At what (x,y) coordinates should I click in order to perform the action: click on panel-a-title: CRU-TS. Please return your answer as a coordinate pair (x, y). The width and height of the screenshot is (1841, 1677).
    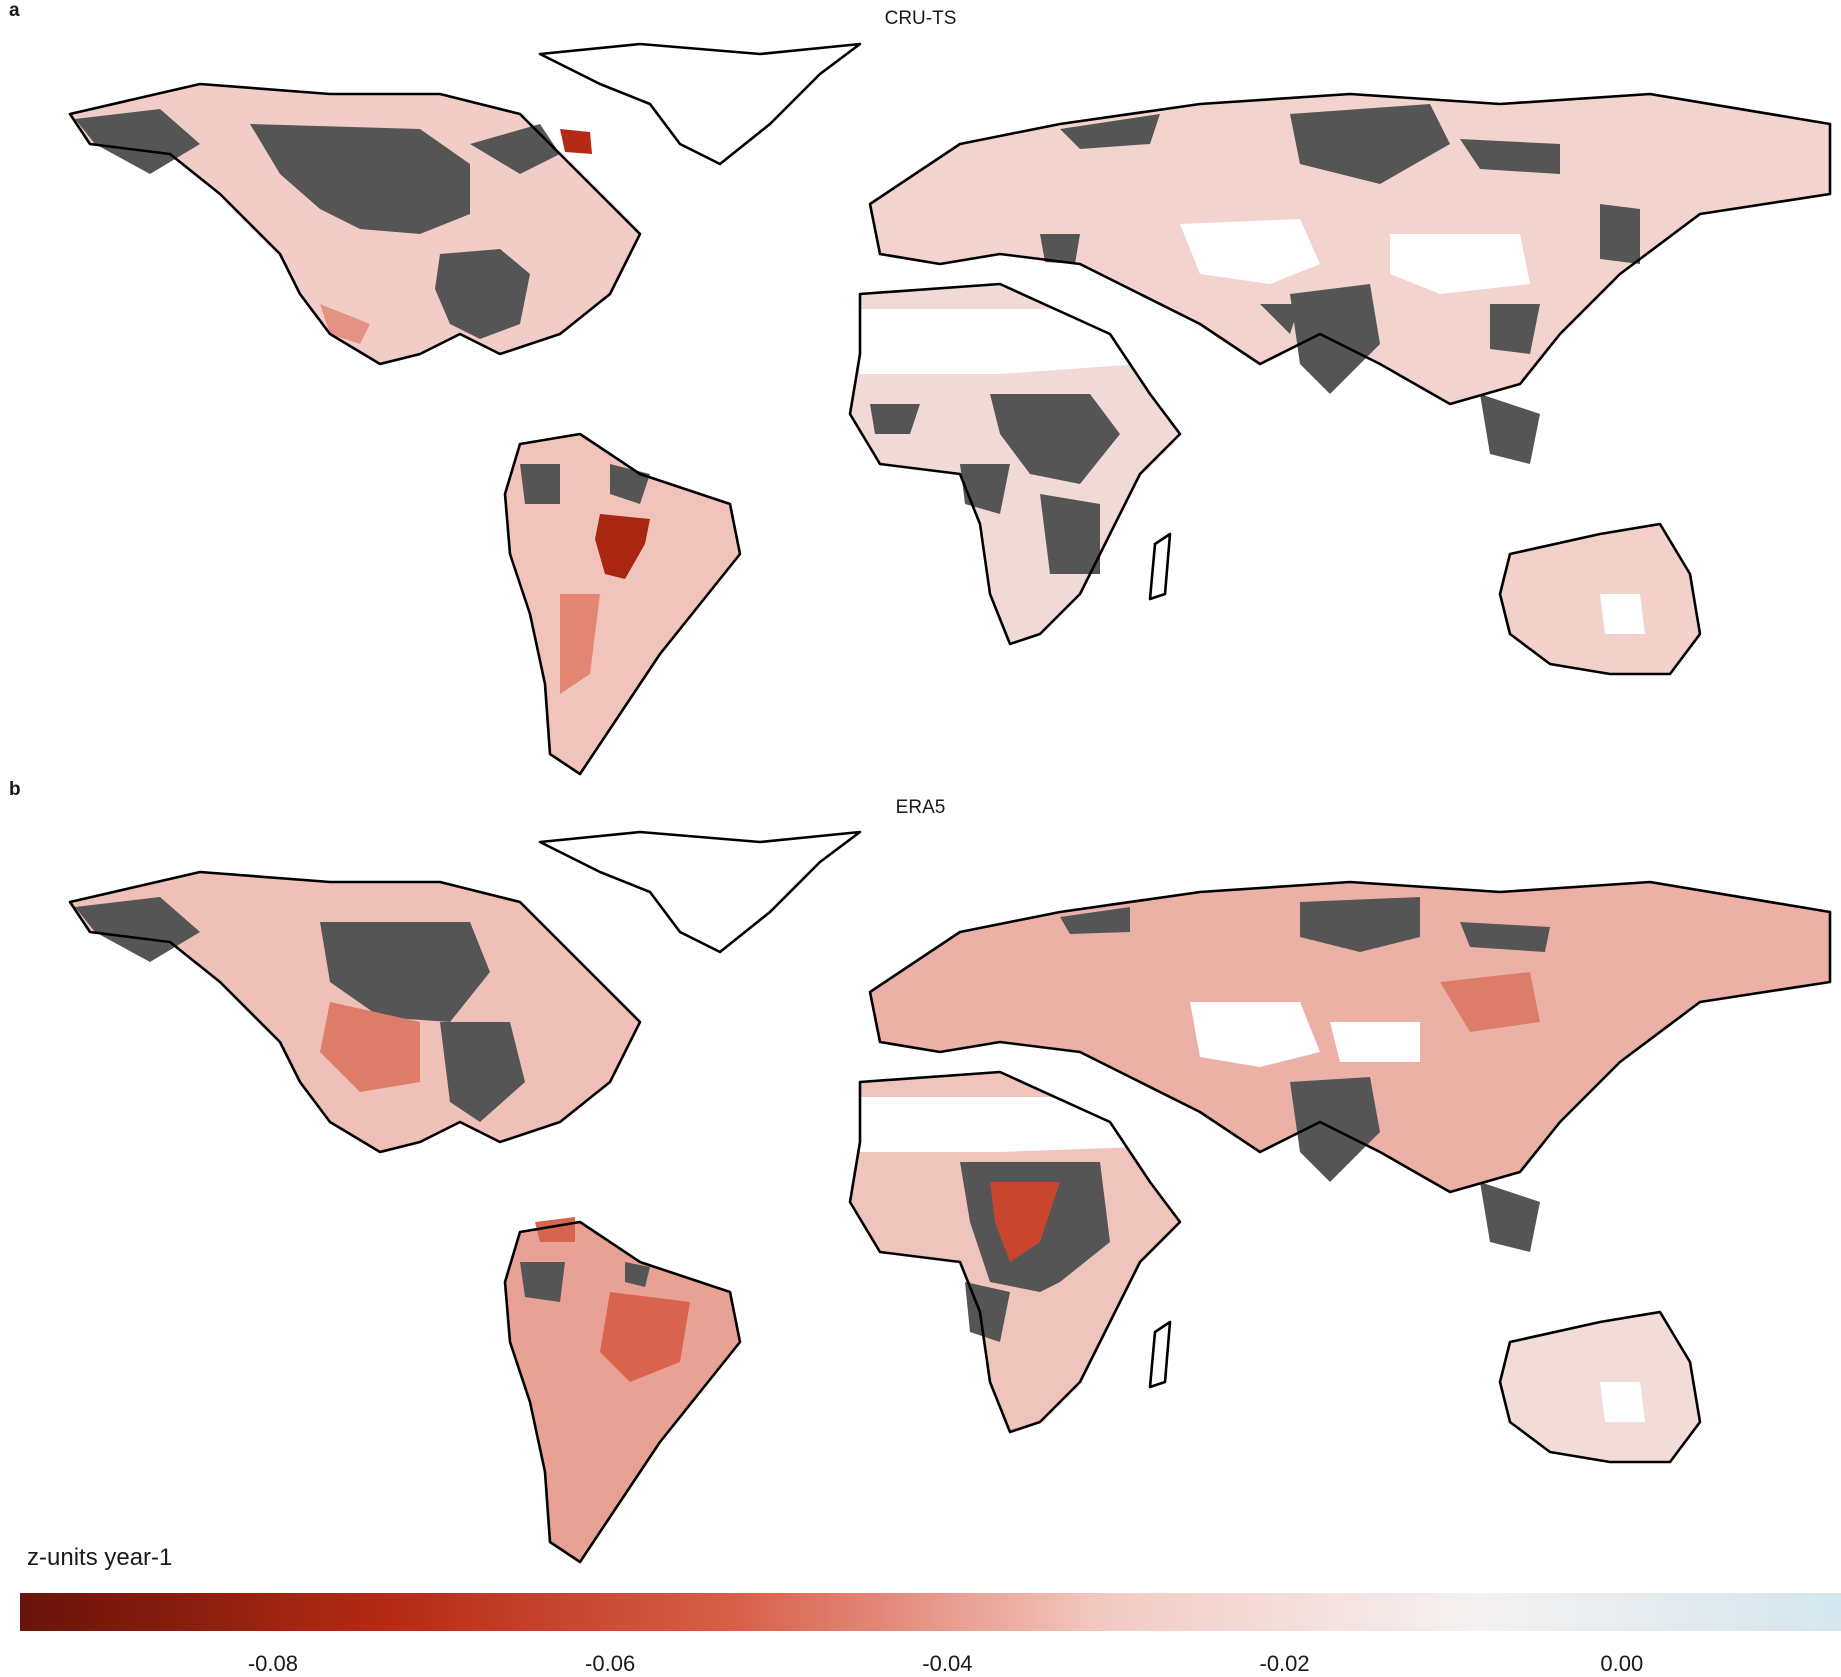
    Looking at the image, I should click on (920, 18).